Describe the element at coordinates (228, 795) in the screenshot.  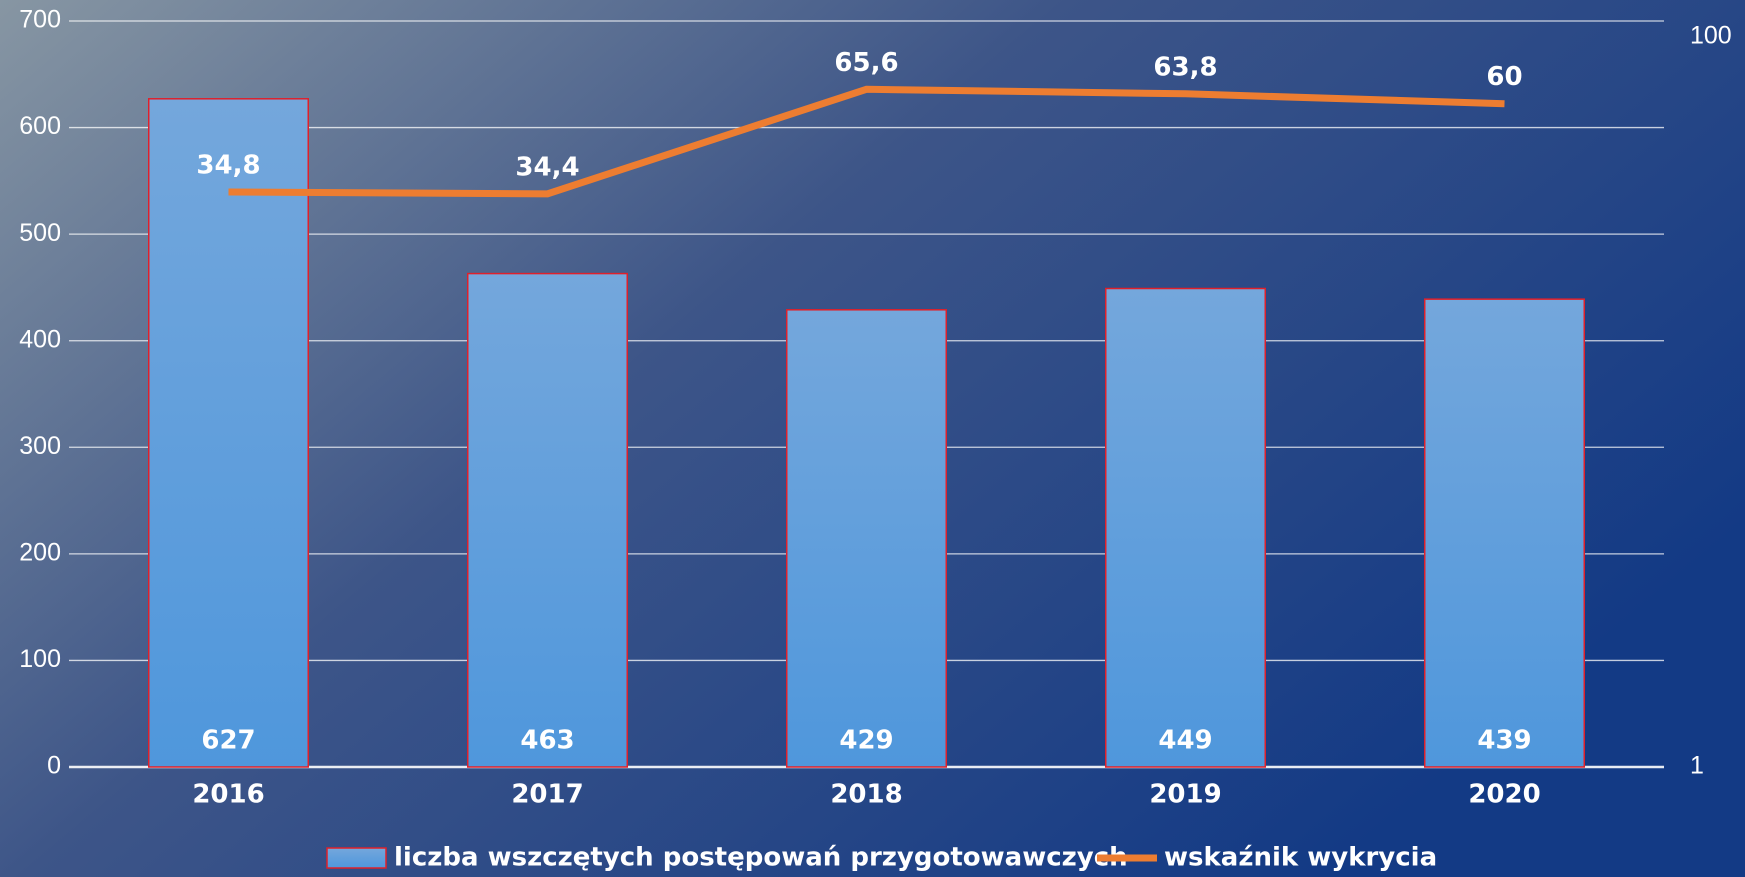
I see `x-tick-label: 2016` at that location.